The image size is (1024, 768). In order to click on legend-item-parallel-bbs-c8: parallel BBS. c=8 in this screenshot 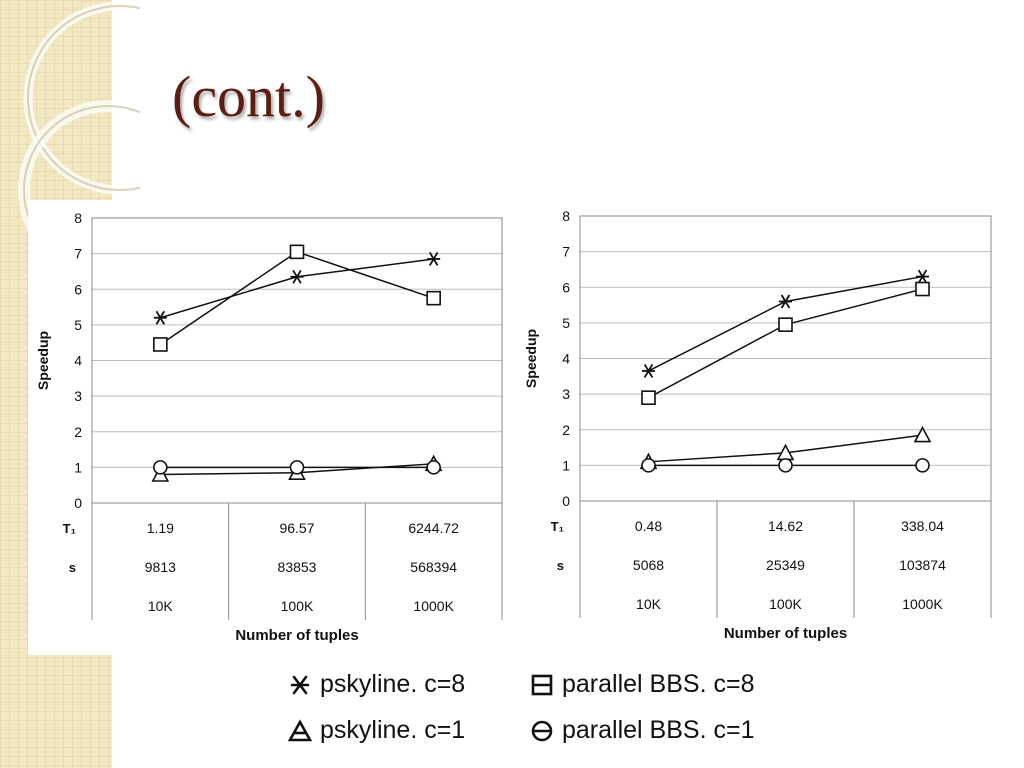, I will do `click(642, 684)`.